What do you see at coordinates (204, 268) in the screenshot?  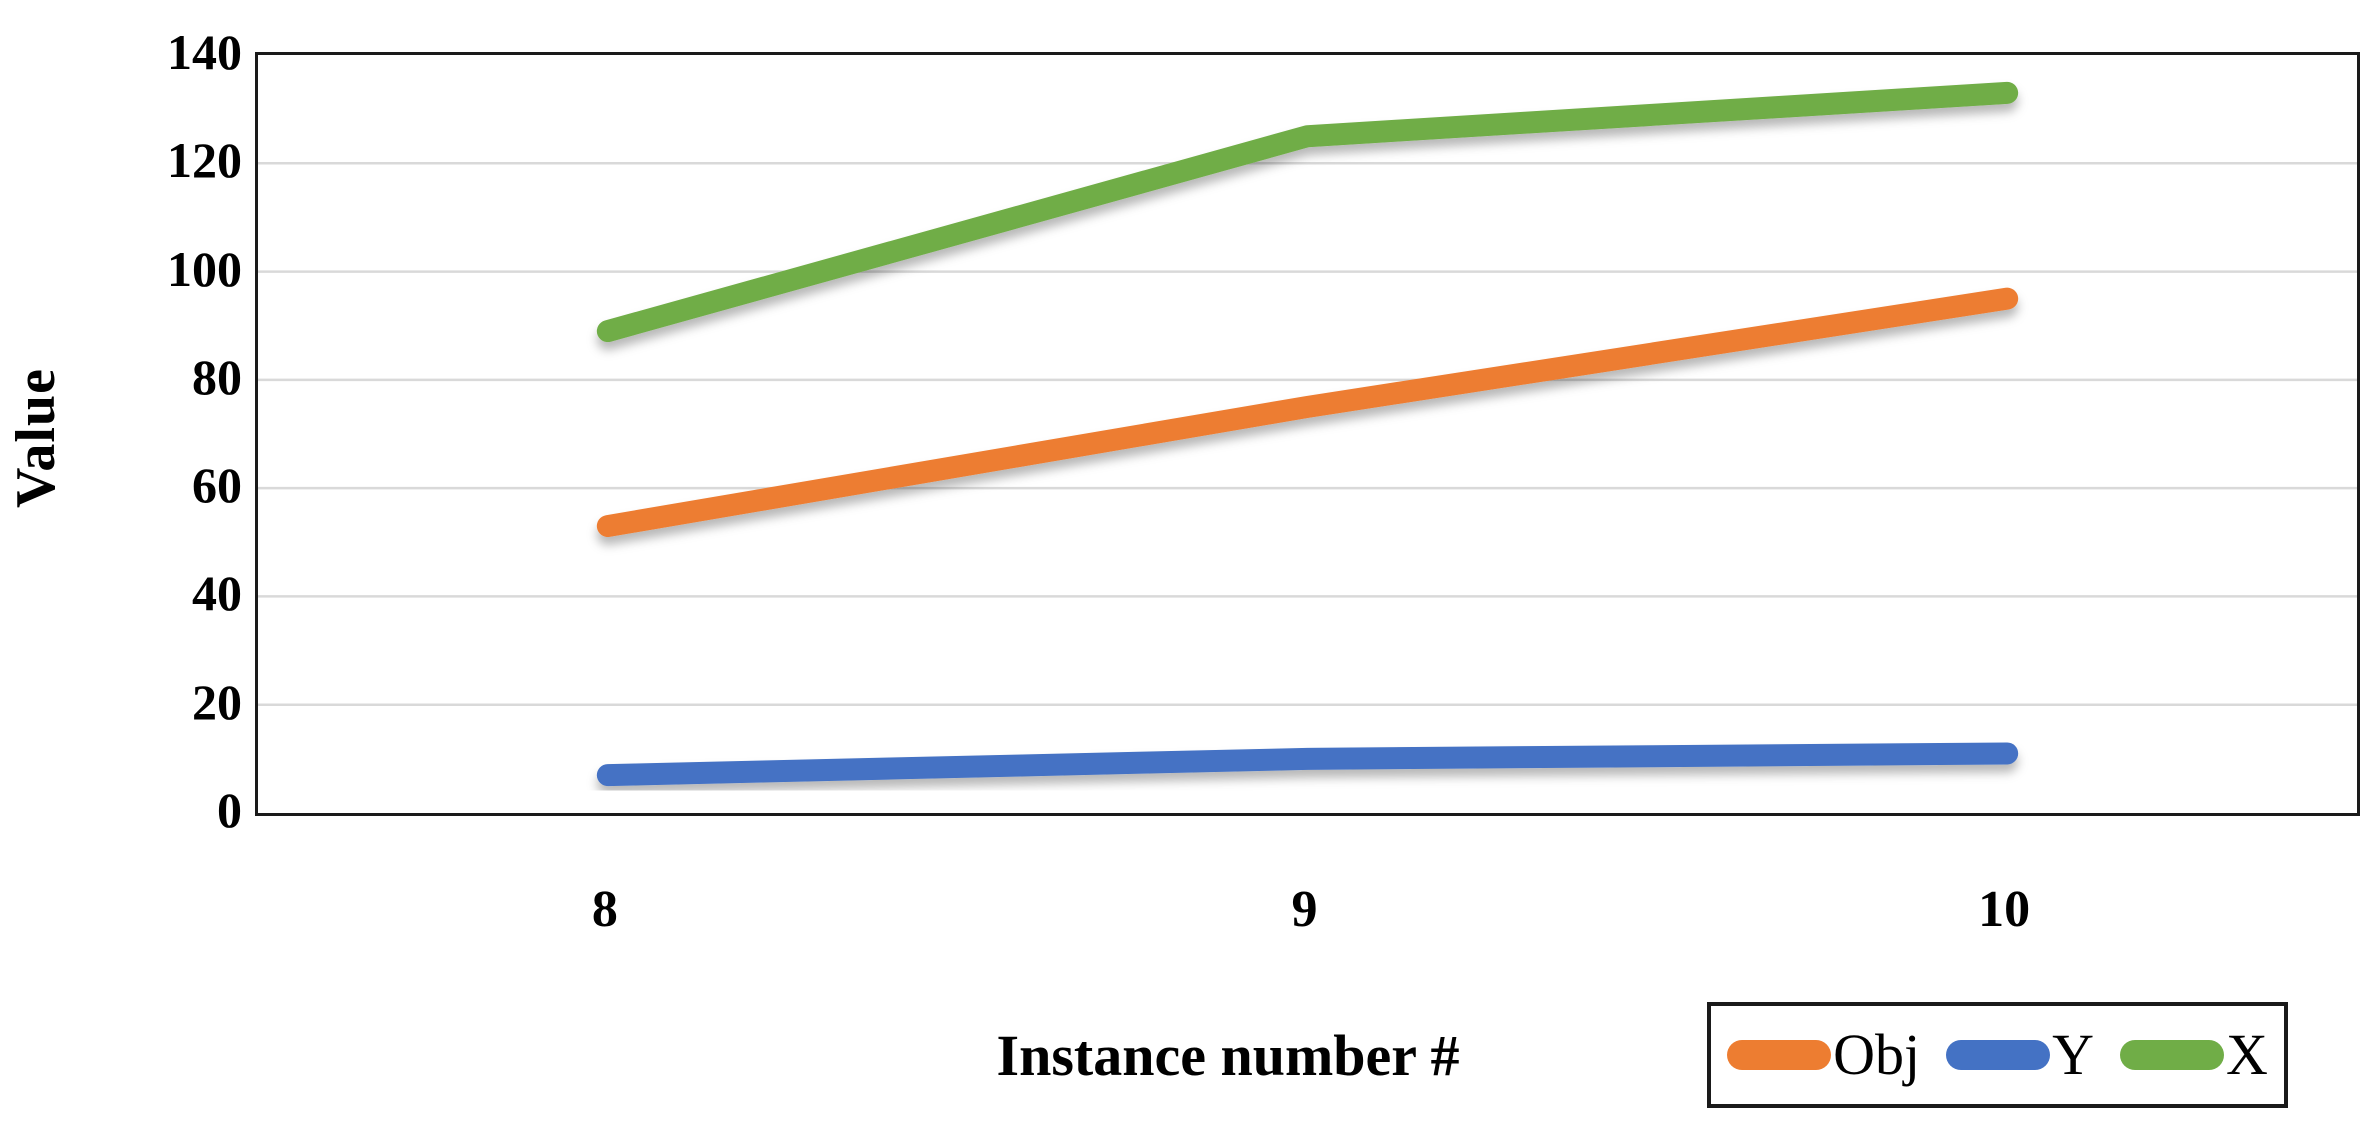 I see `y-tick-label: 100` at bounding box center [204, 268].